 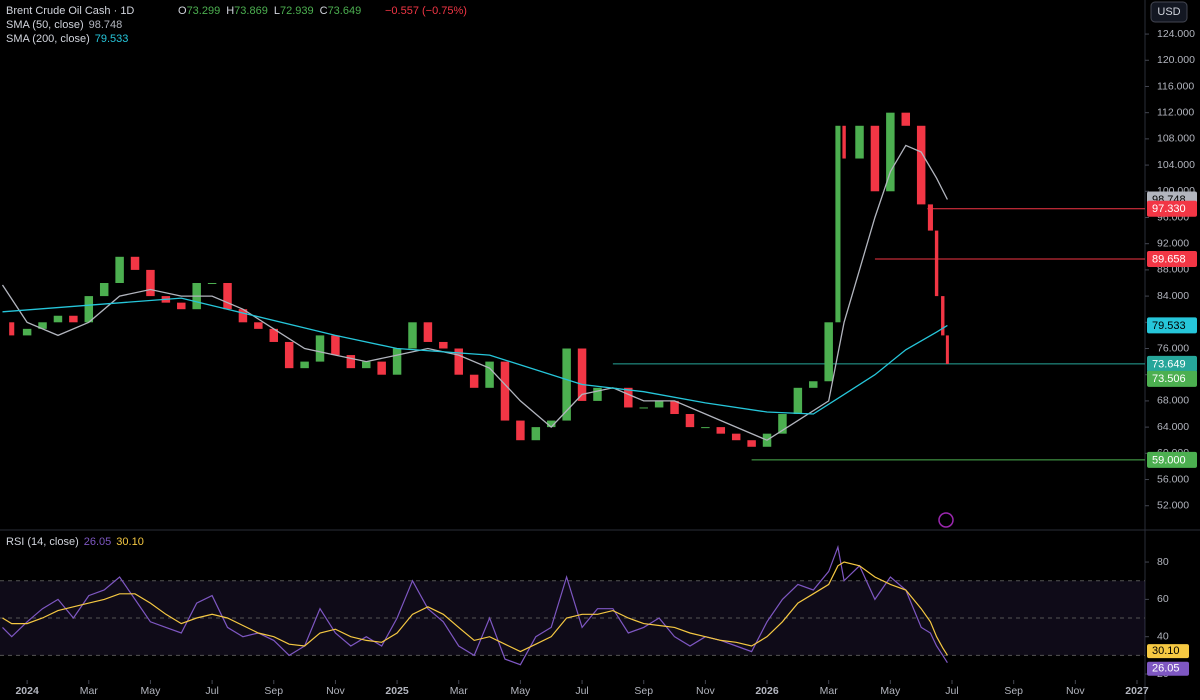 I want to click on x-tick-label: 2024, so click(x=27, y=691).